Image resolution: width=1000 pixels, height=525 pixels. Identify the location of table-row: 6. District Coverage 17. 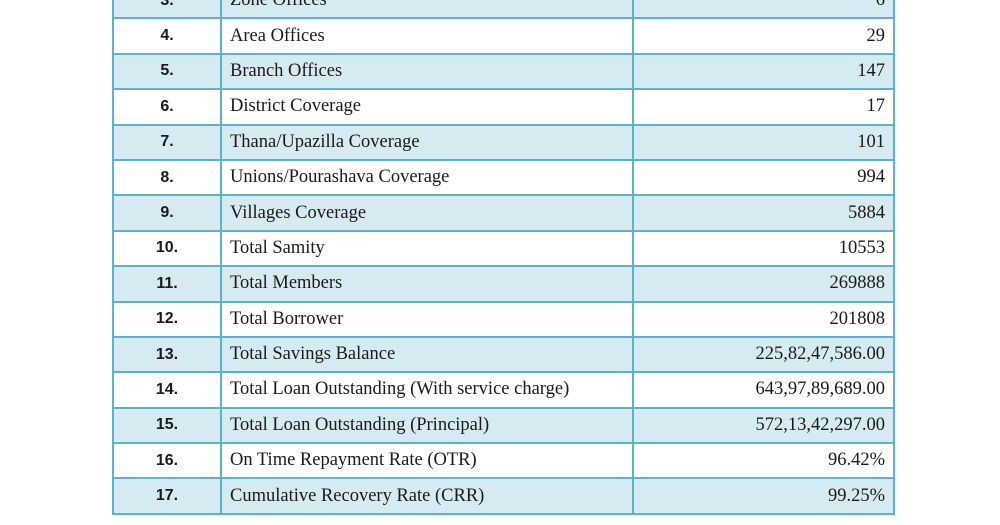
(503, 107).